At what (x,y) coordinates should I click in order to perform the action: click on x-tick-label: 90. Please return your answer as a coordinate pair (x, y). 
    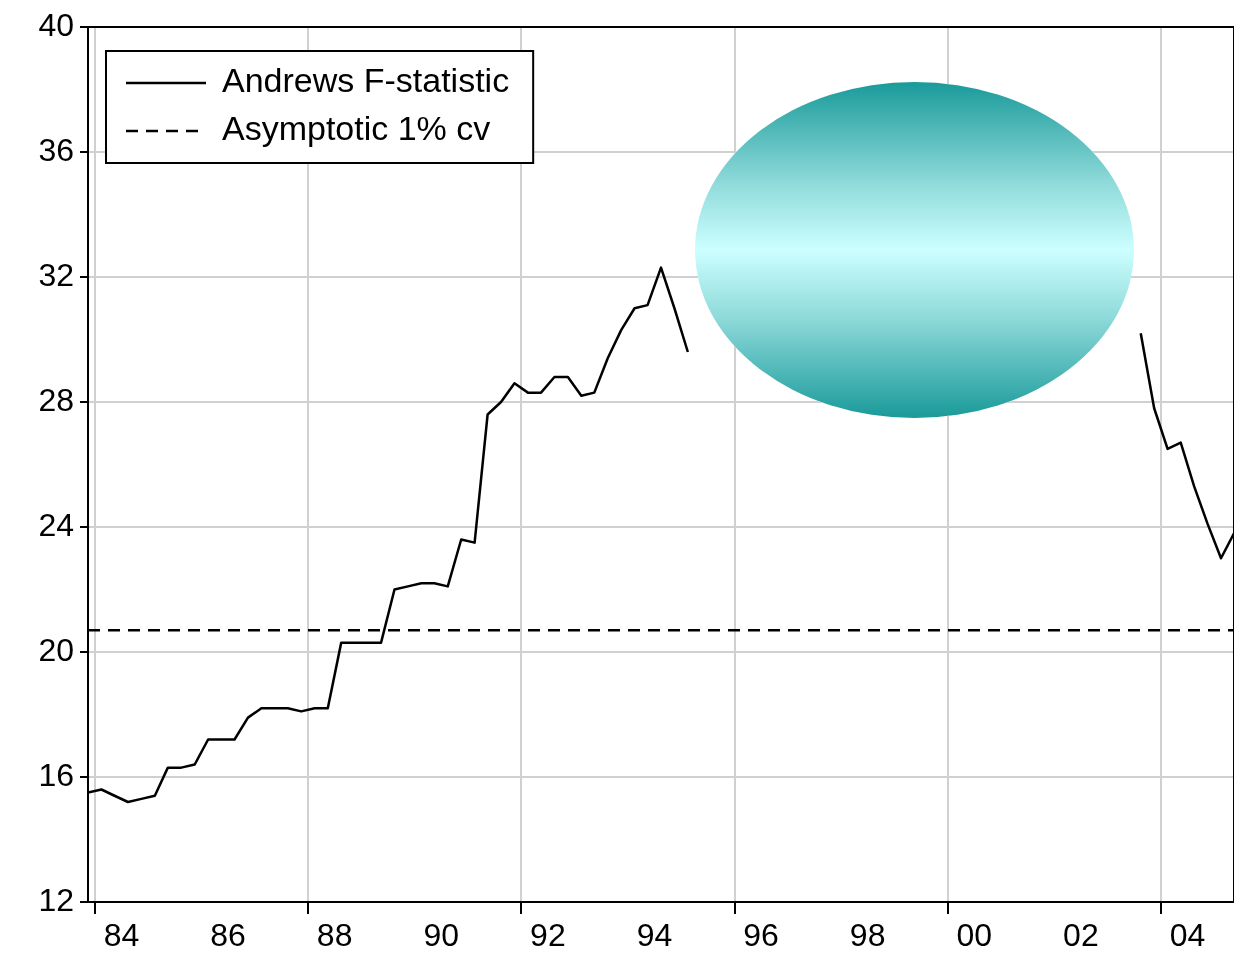
    Looking at the image, I should click on (441, 935).